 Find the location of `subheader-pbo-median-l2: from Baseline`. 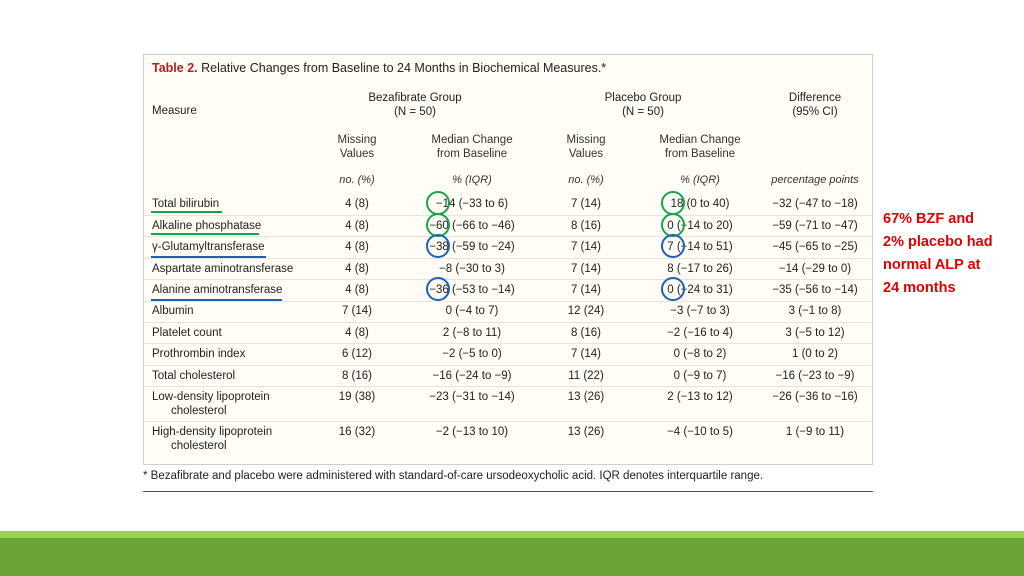

subheader-pbo-median-l2: from Baseline is located at coordinates (700, 154).